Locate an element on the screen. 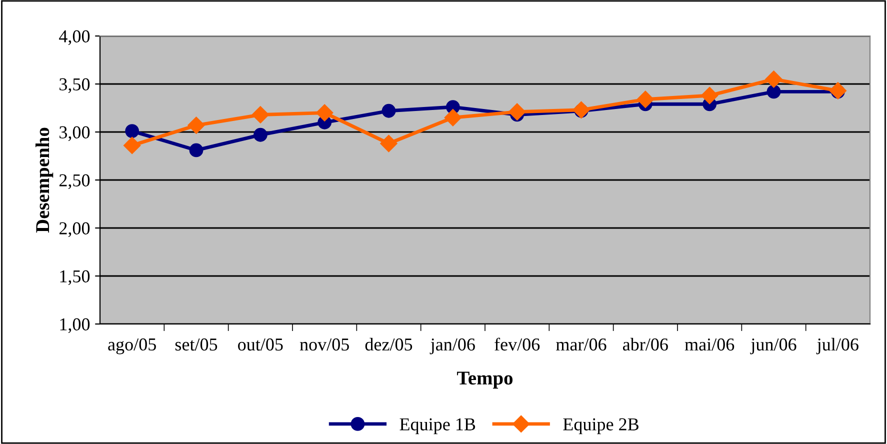  x-tick-label: set/05 is located at coordinates (196, 344).